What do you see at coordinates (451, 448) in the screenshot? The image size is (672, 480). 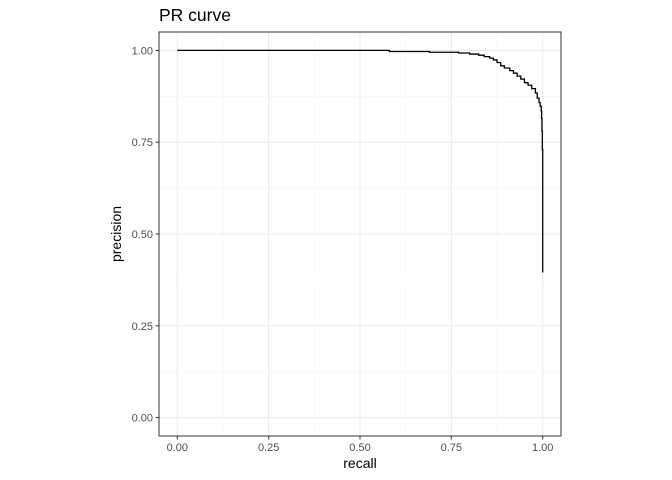 I see `x-tick-label: 0.75` at bounding box center [451, 448].